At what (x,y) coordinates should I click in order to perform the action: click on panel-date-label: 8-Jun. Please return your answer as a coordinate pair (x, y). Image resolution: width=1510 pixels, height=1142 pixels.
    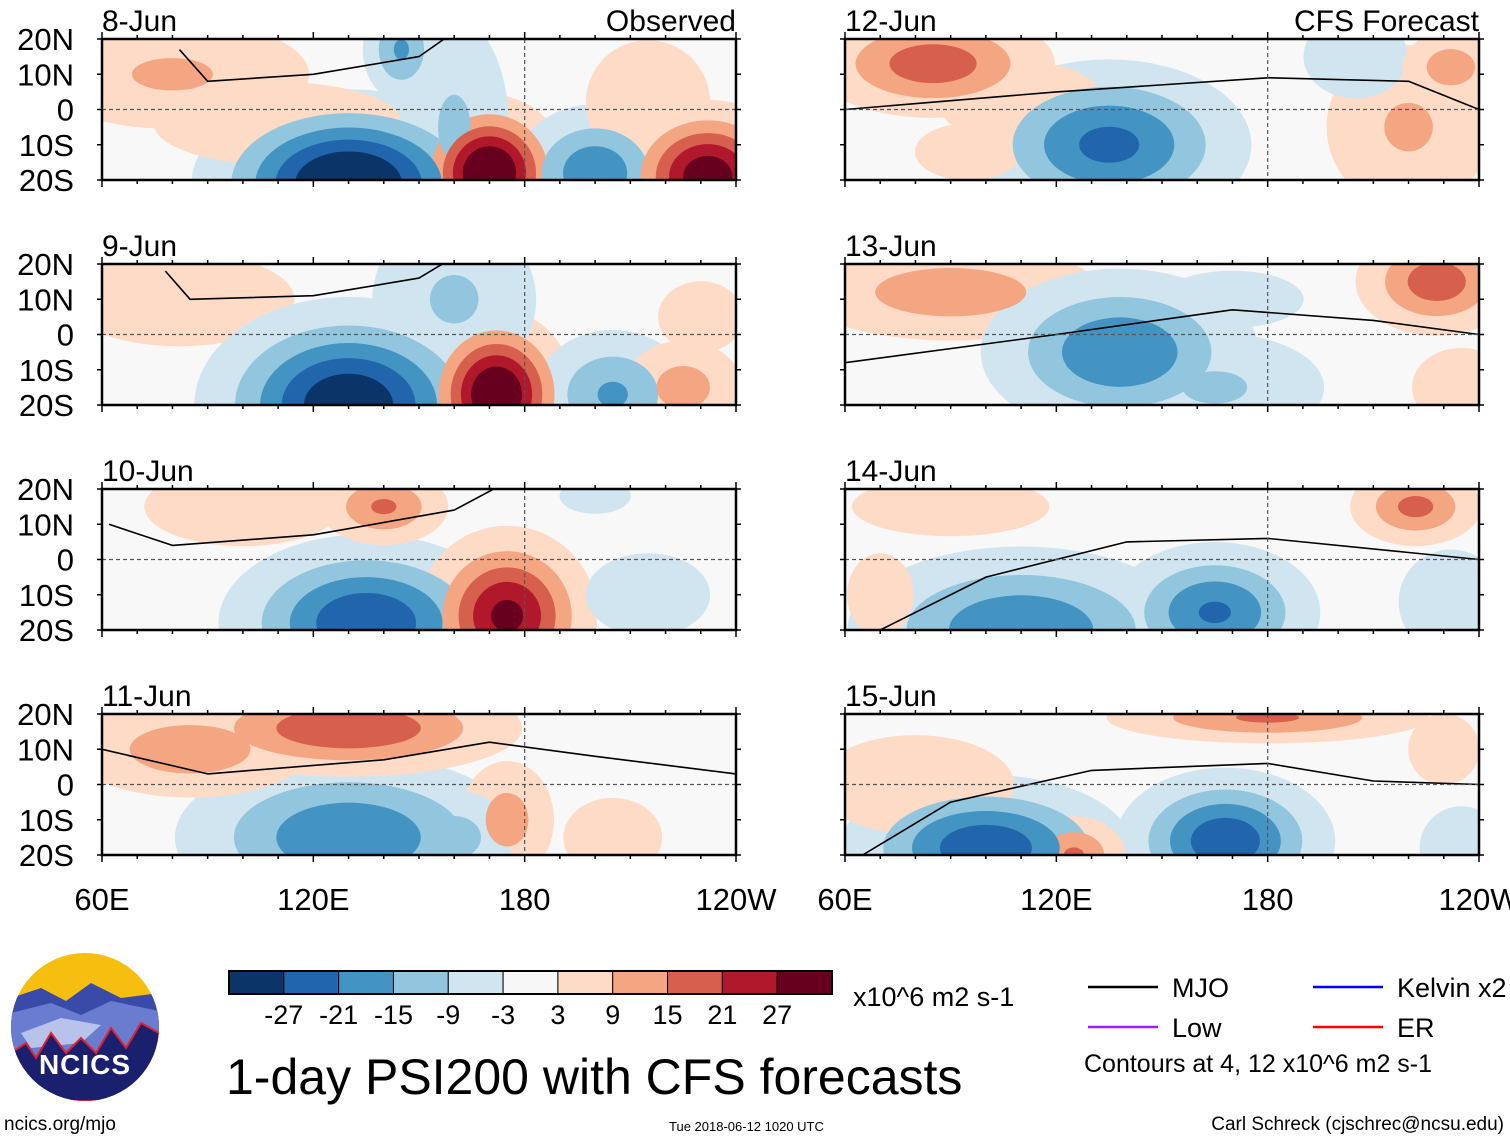
    Looking at the image, I should click on (139, 21).